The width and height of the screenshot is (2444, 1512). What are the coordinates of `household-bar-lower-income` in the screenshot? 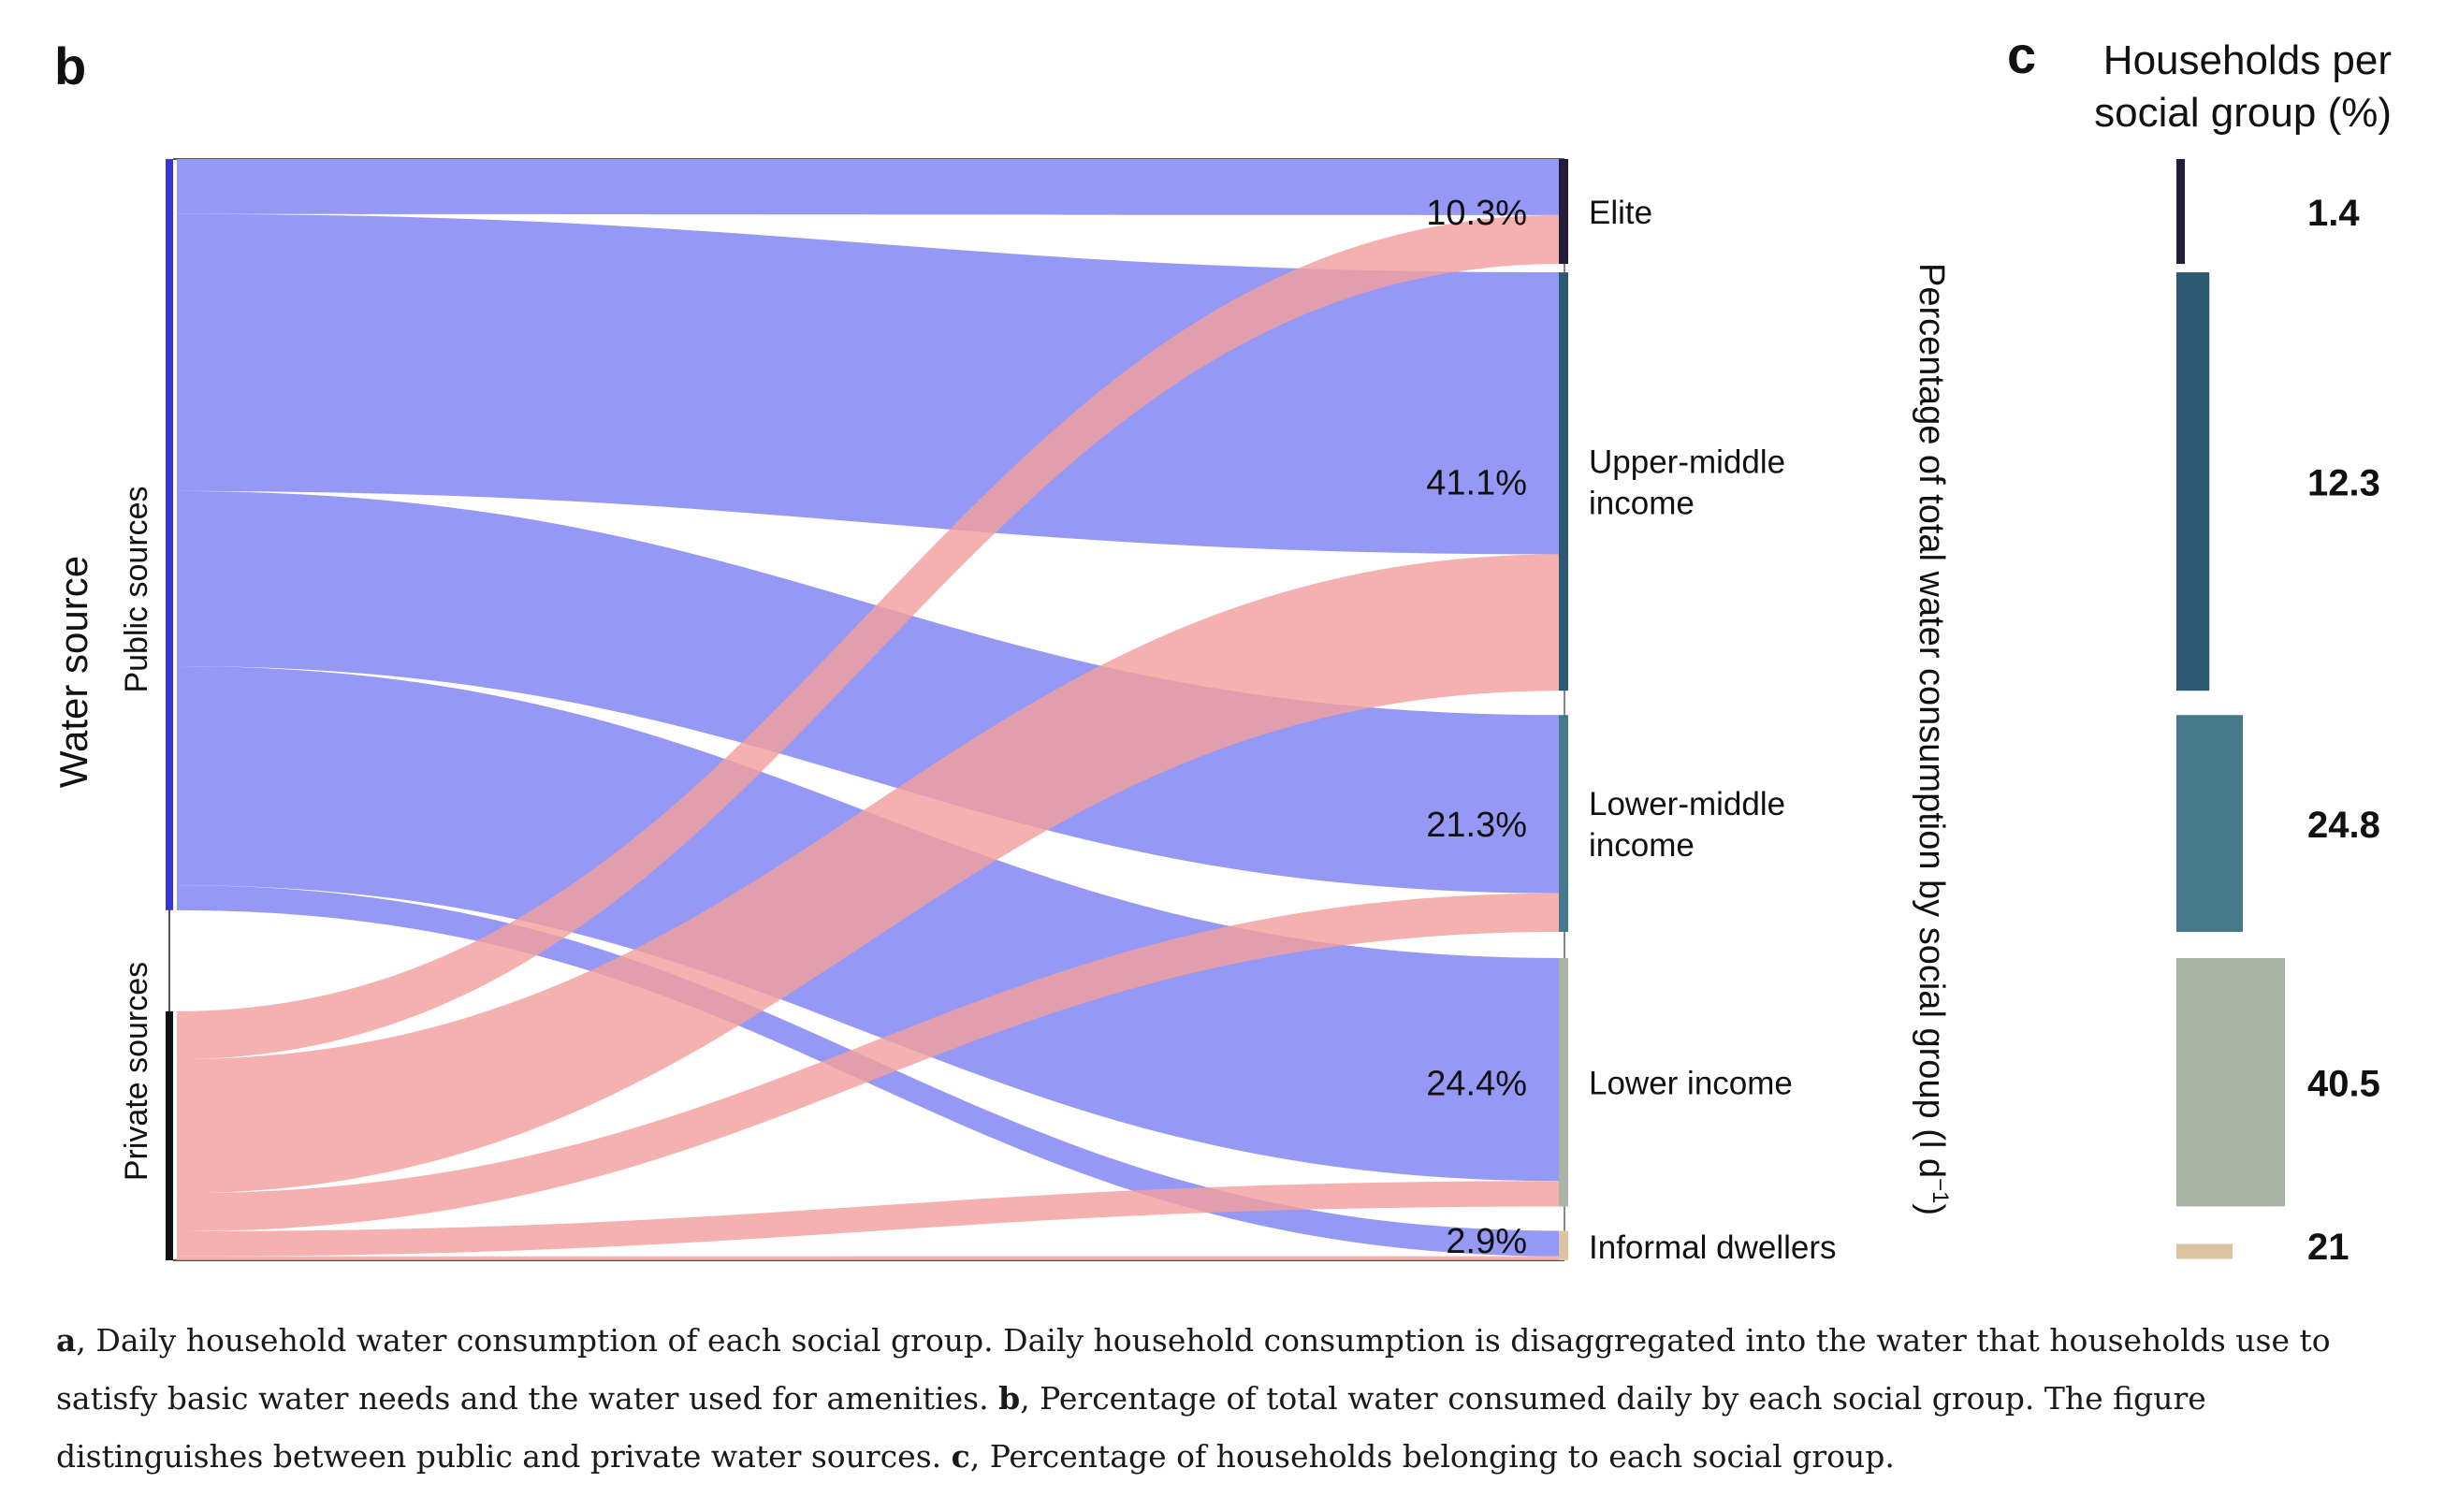 It's located at (2230, 1082).